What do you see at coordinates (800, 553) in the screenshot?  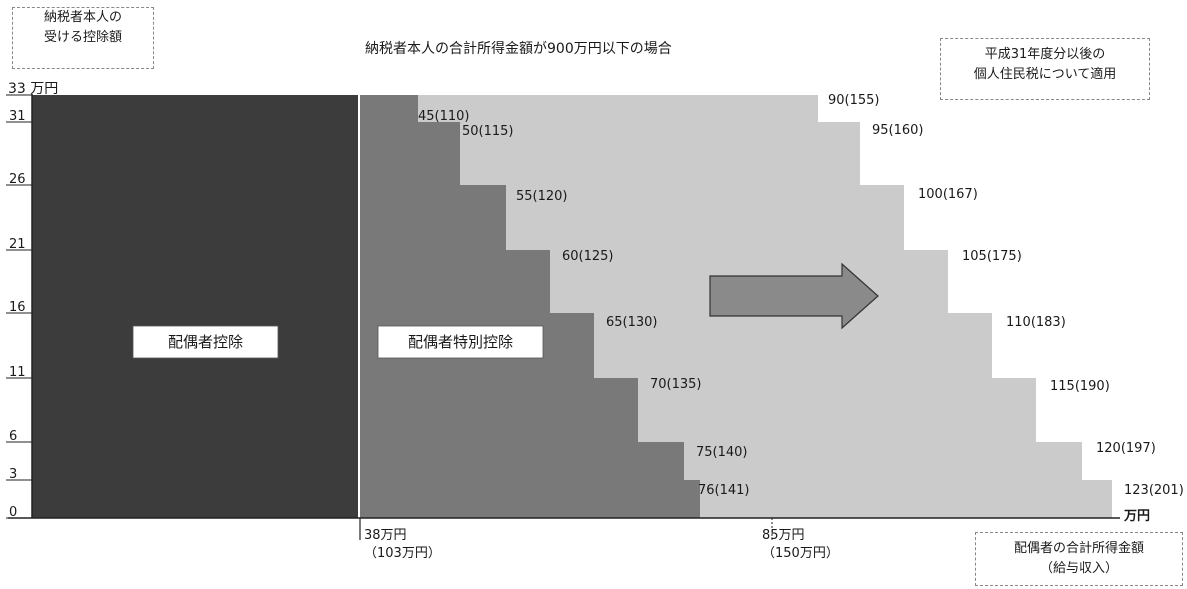 I see `x-mark-85-line2: （150万円）` at bounding box center [800, 553].